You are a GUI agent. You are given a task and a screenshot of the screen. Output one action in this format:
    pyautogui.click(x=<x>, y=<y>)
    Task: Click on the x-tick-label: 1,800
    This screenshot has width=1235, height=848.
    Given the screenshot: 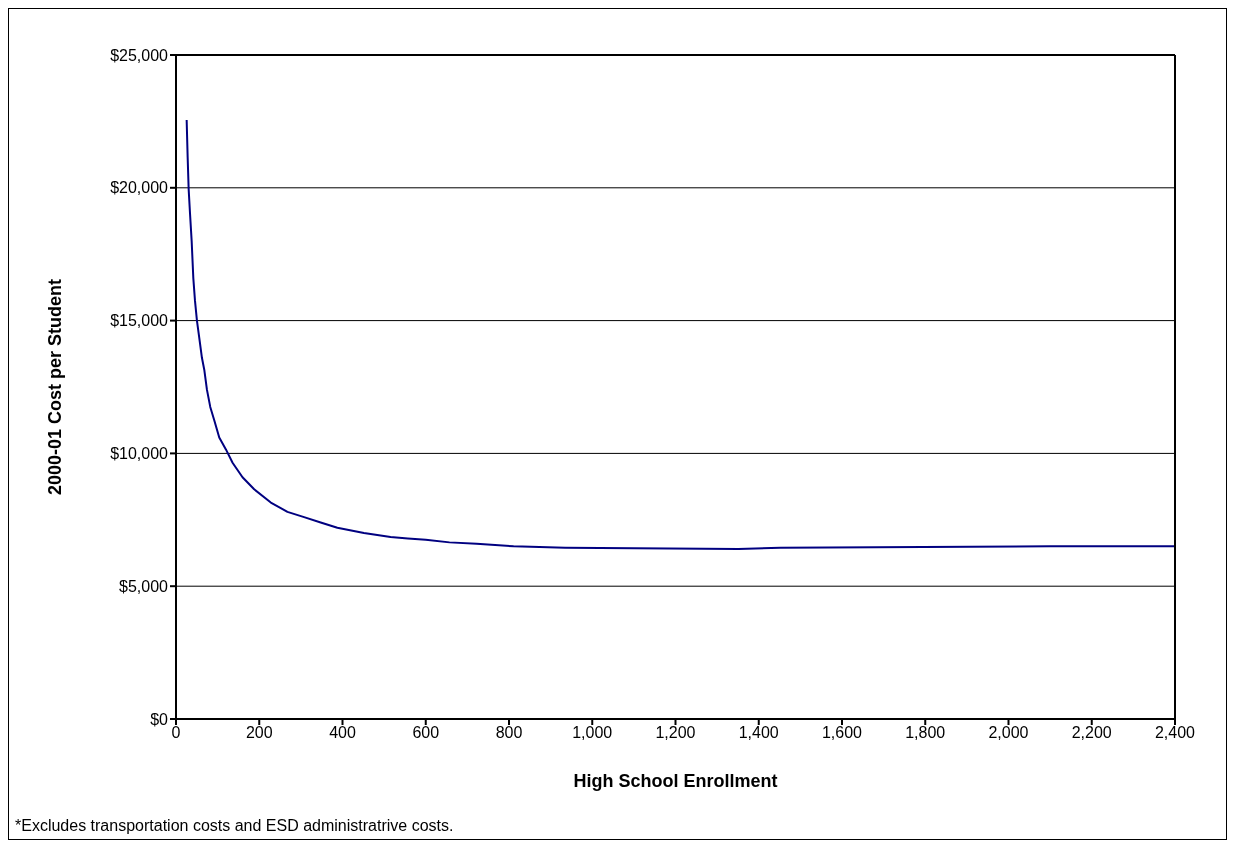 What is the action you would take?
    pyautogui.click(x=925, y=733)
    